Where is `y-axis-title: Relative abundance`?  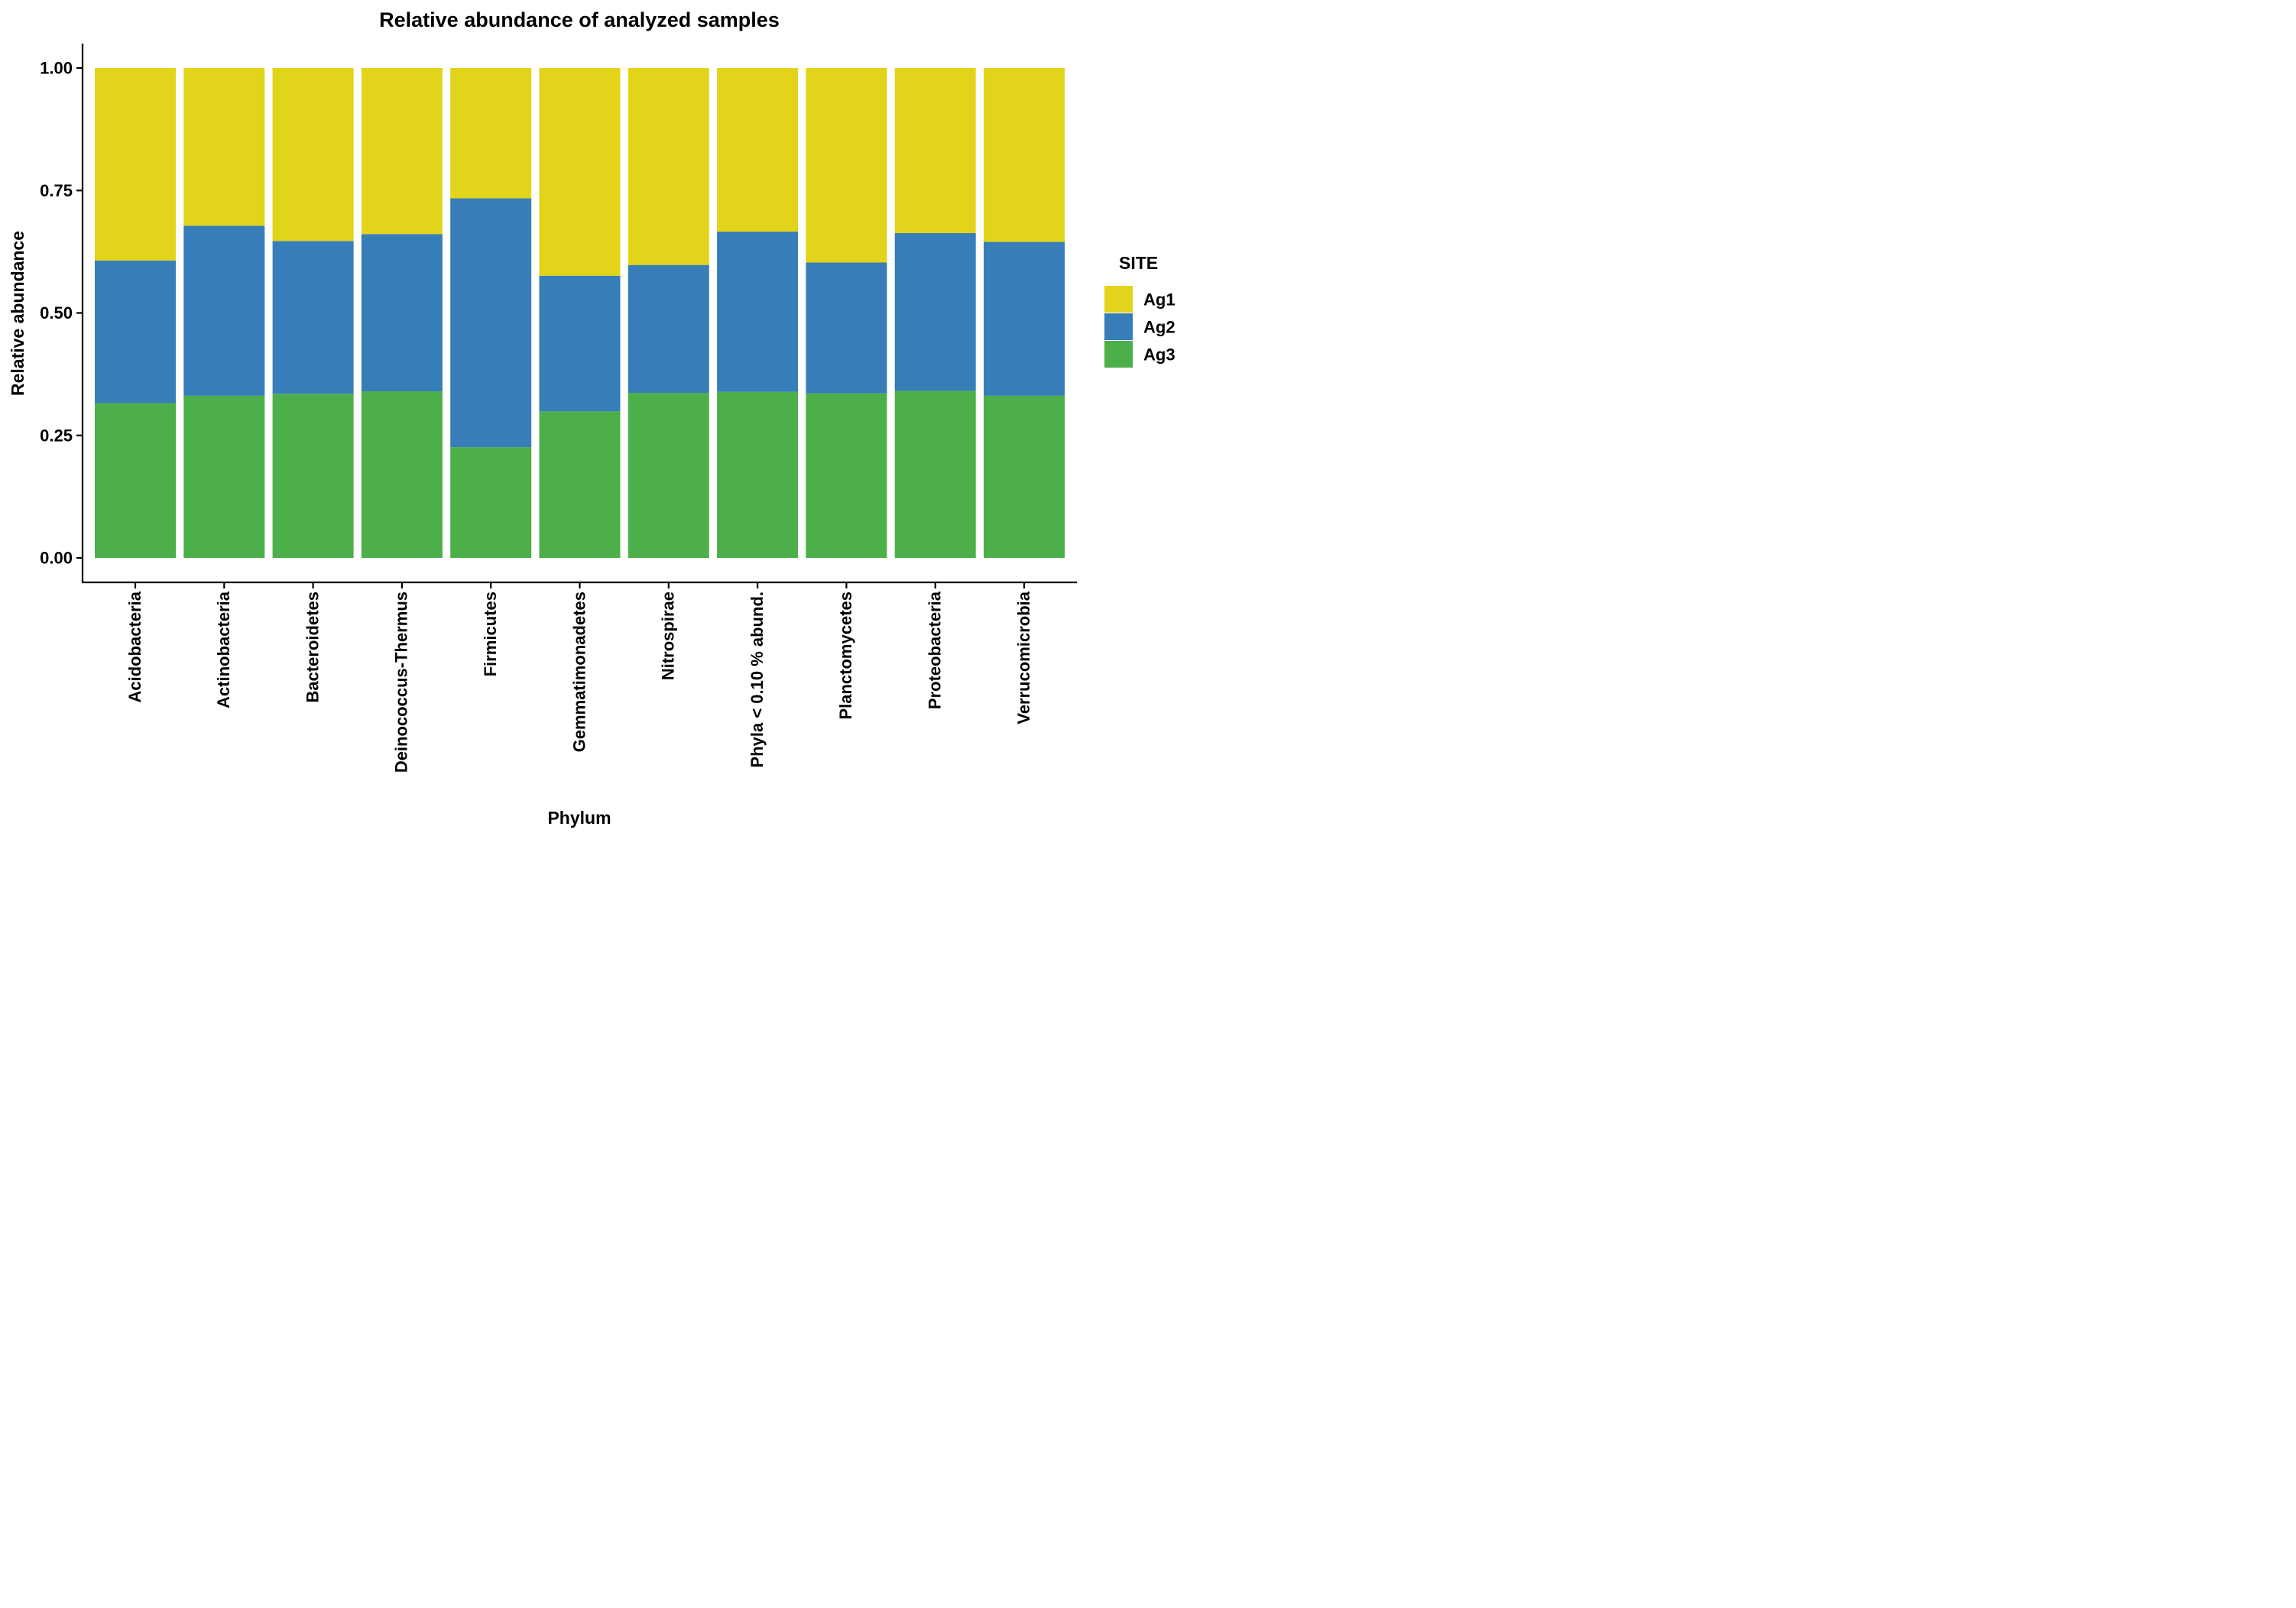 y-axis-title: Relative abundance is located at coordinates (18, 313).